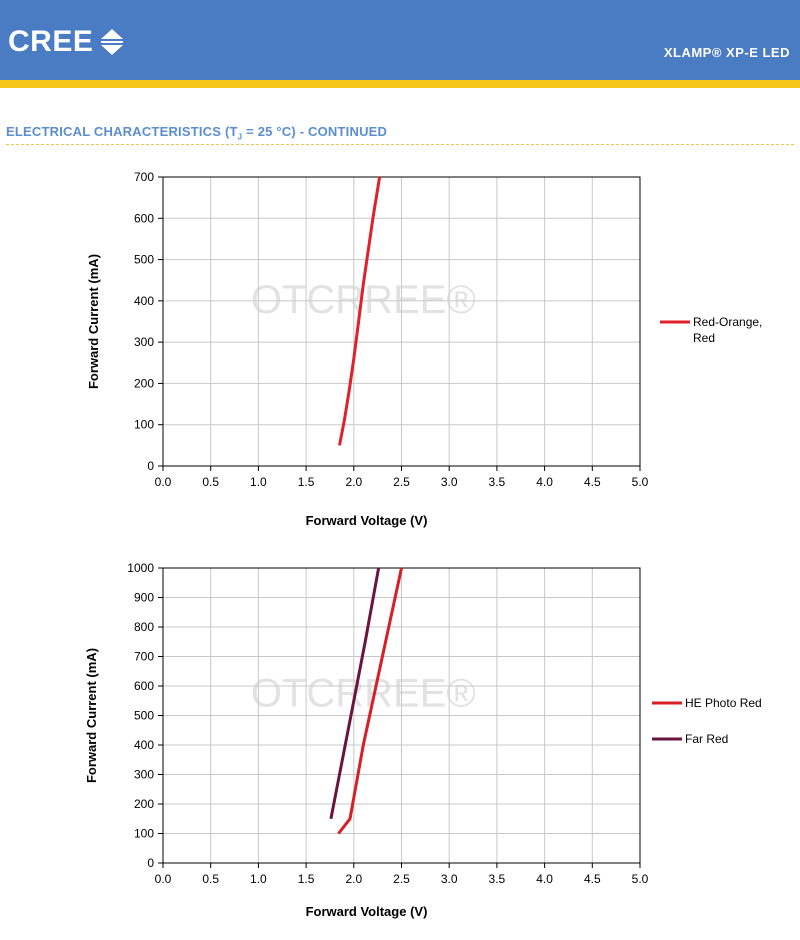 This screenshot has width=800, height=940. What do you see at coordinates (727, 322) in the screenshot?
I see `legend-label-0: Red-Orange,` at bounding box center [727, 322].